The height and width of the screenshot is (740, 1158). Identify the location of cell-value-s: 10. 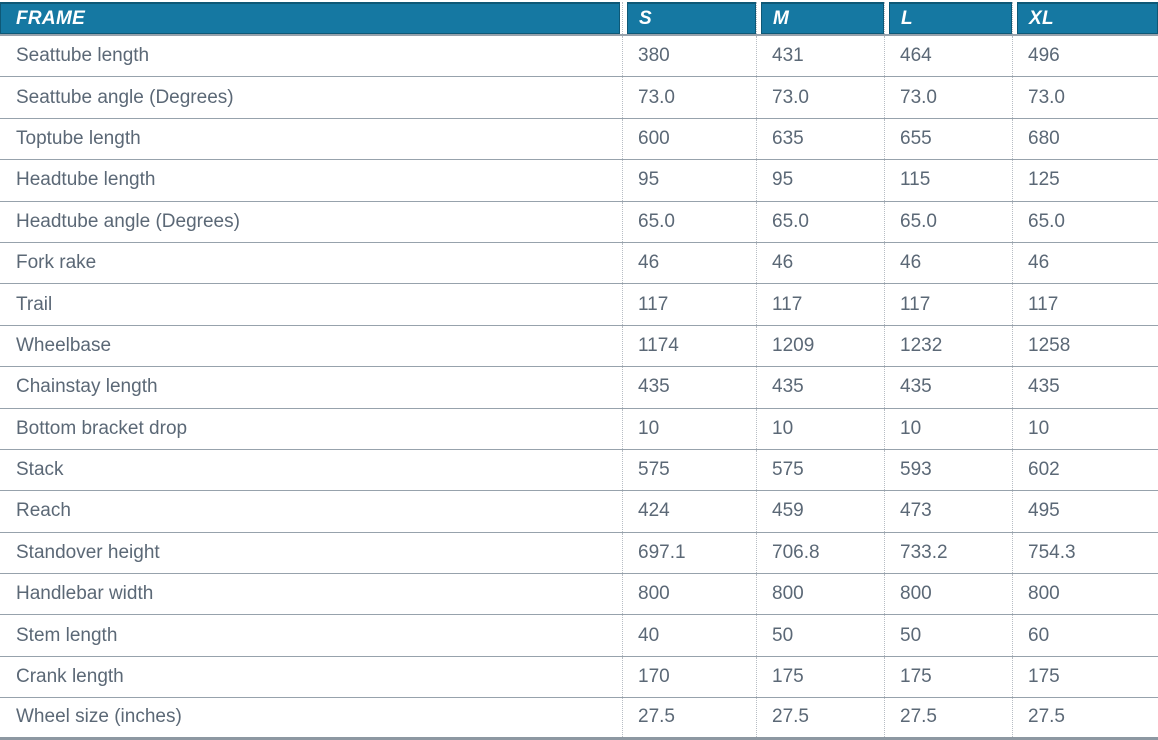
(689, 428).